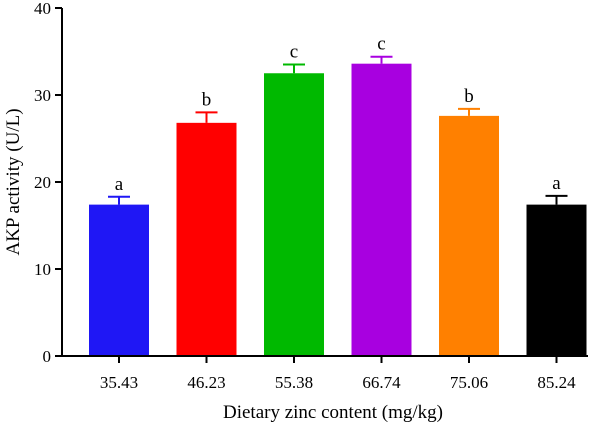  What do you see at coordinates (333, 412) in the screenshot?
I see `x-axis-label: Dietary zinc content (mg/kg)` at bounding box center [333, 412].